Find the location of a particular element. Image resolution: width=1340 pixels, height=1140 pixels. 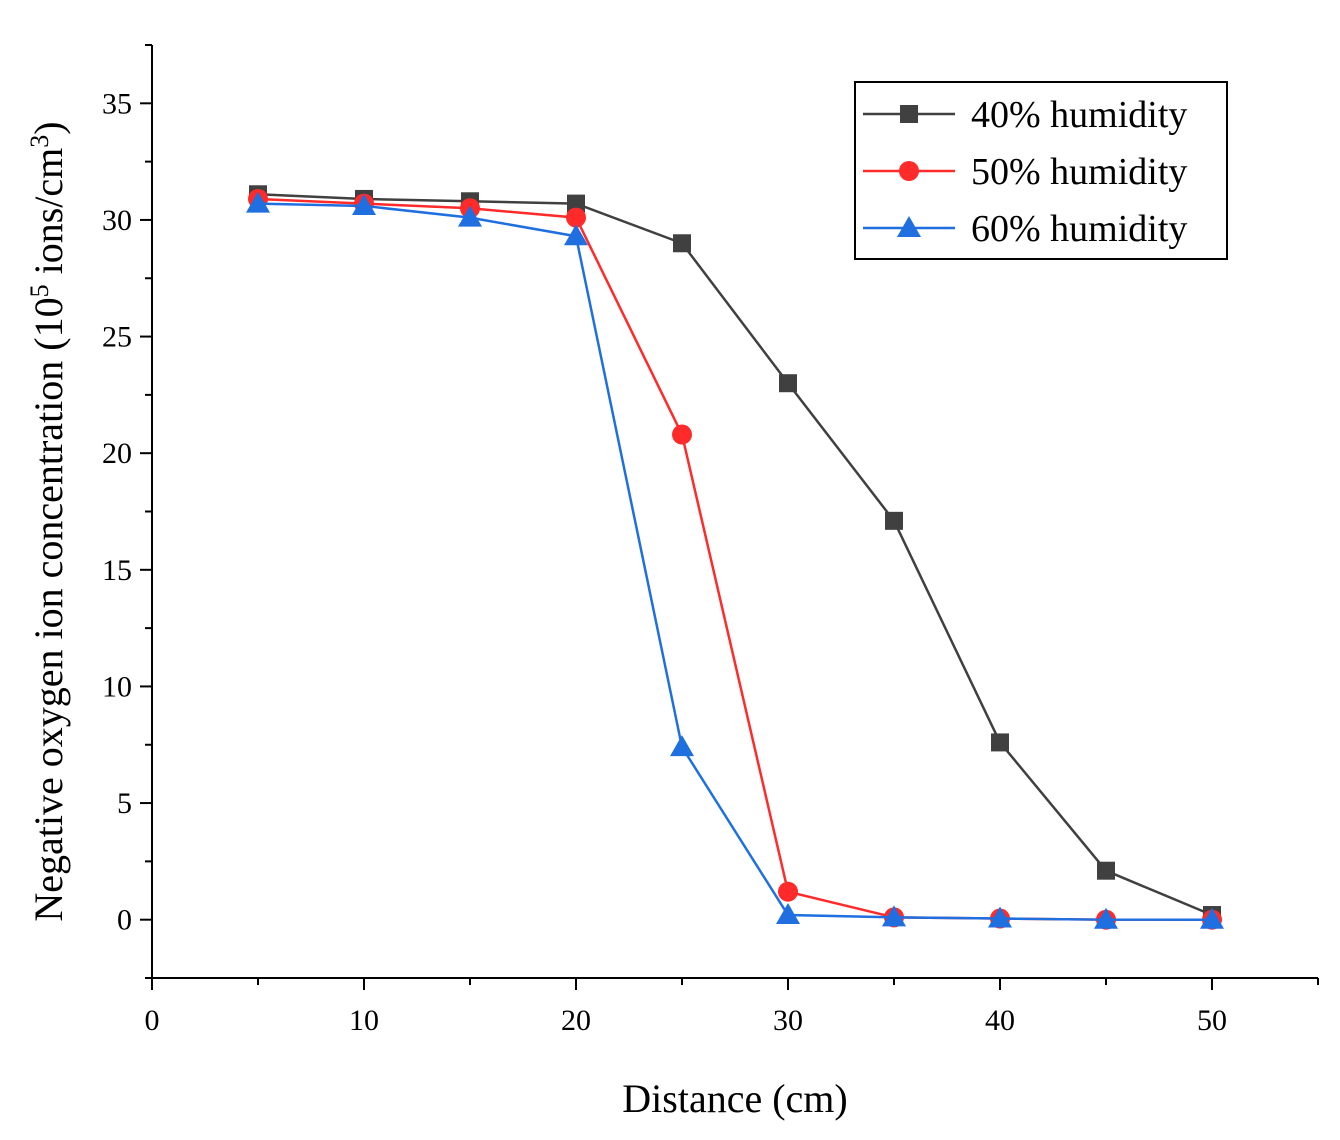

x-tick-label: 20 is located at coordinates (576, 1020).